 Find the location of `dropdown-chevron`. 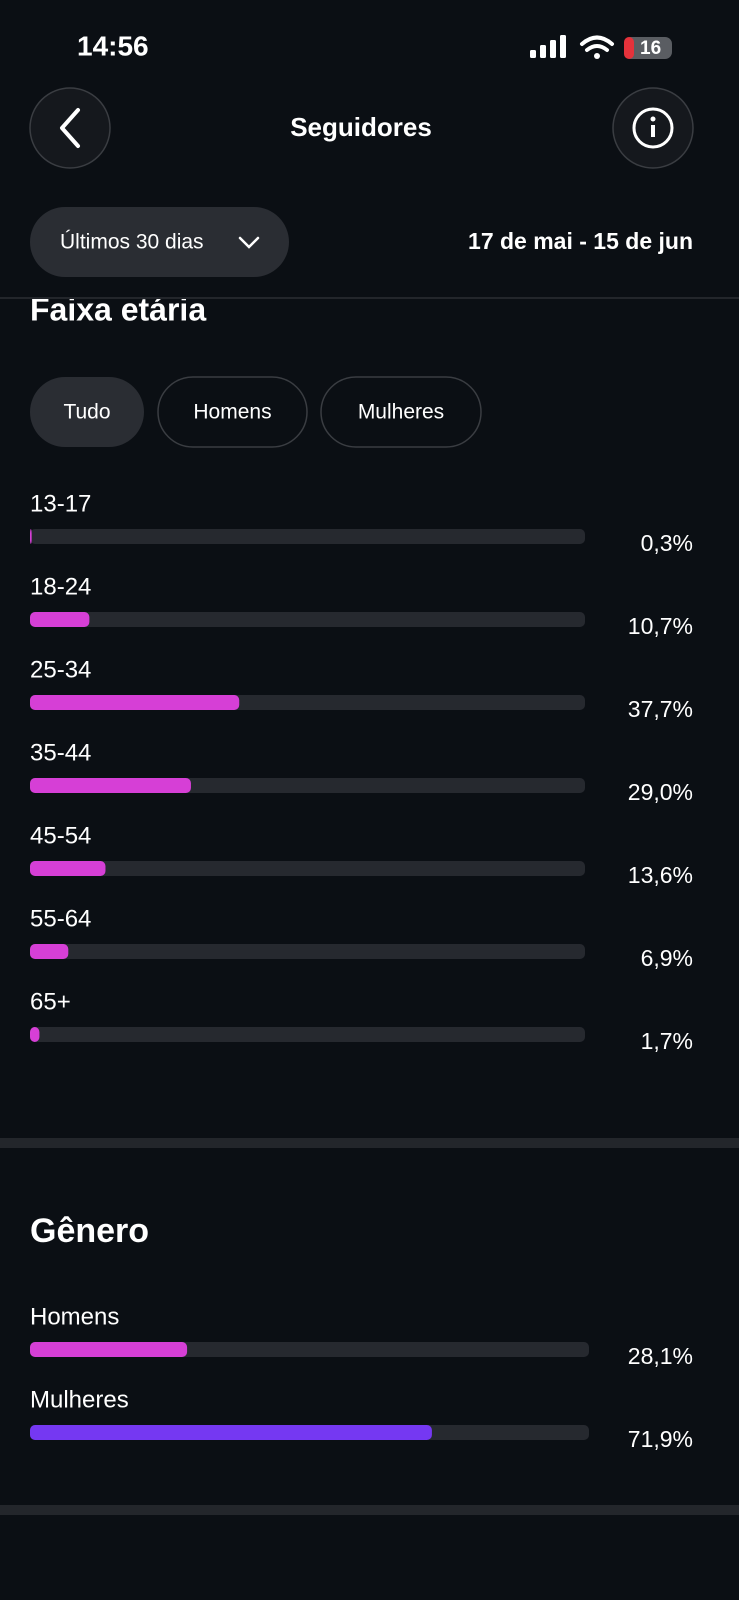

dropdown-chevron is located at coordinates (249, 242).